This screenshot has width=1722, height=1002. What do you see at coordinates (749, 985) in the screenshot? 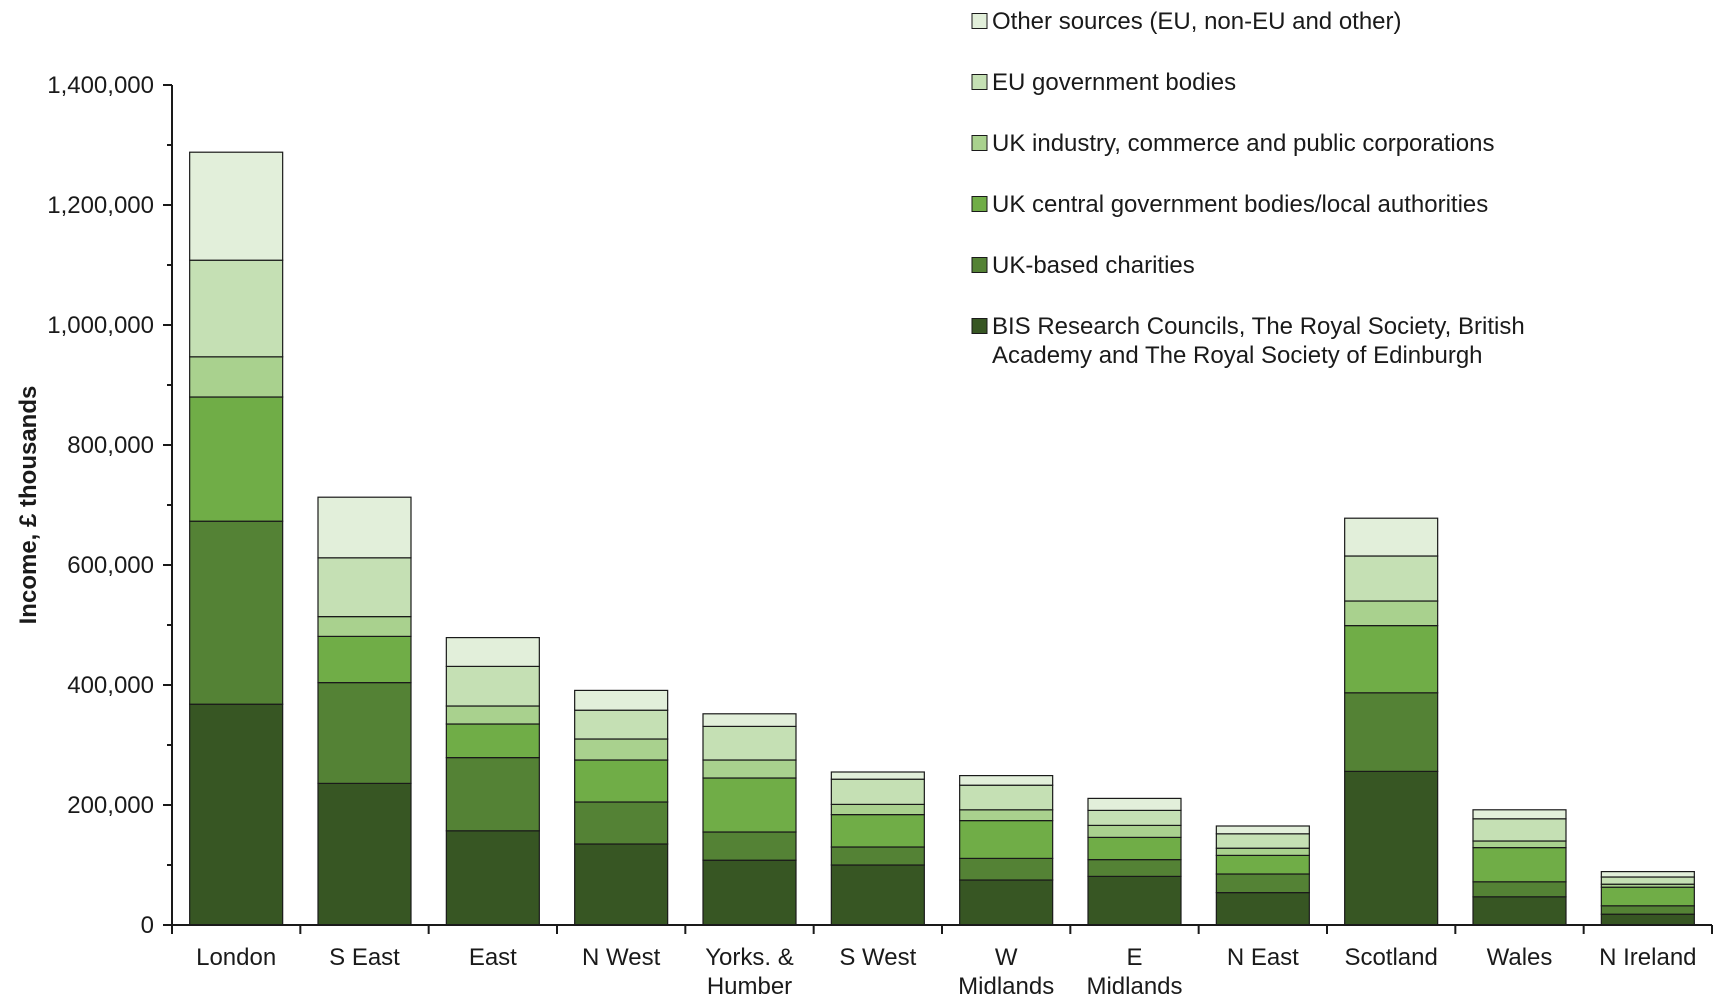
I see `x-category-label: Humber` at bounding box center [749, 985].